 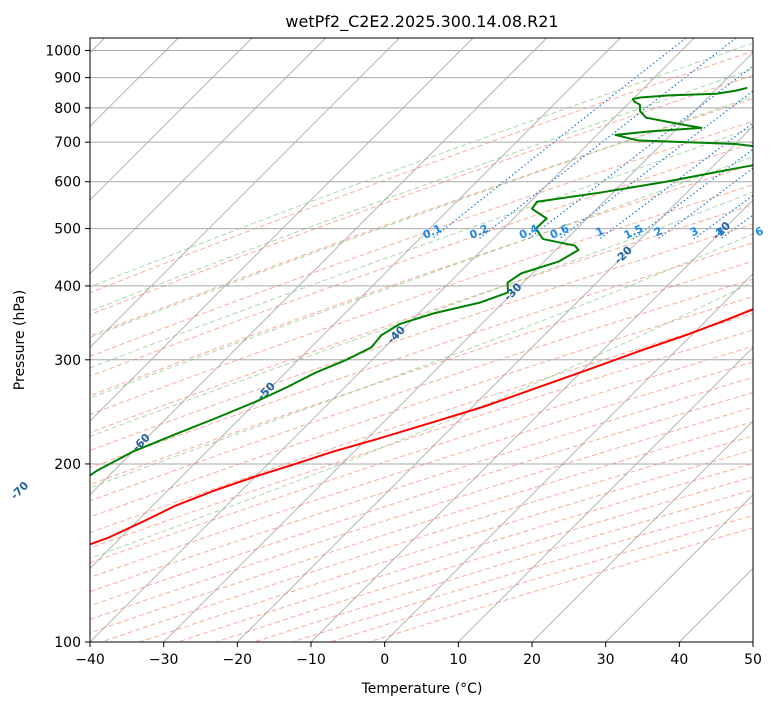 What do you see at coordinates (532, 660) in the screenshot?
I see `x-tick-label: 20` at bounding box center [532, 660].